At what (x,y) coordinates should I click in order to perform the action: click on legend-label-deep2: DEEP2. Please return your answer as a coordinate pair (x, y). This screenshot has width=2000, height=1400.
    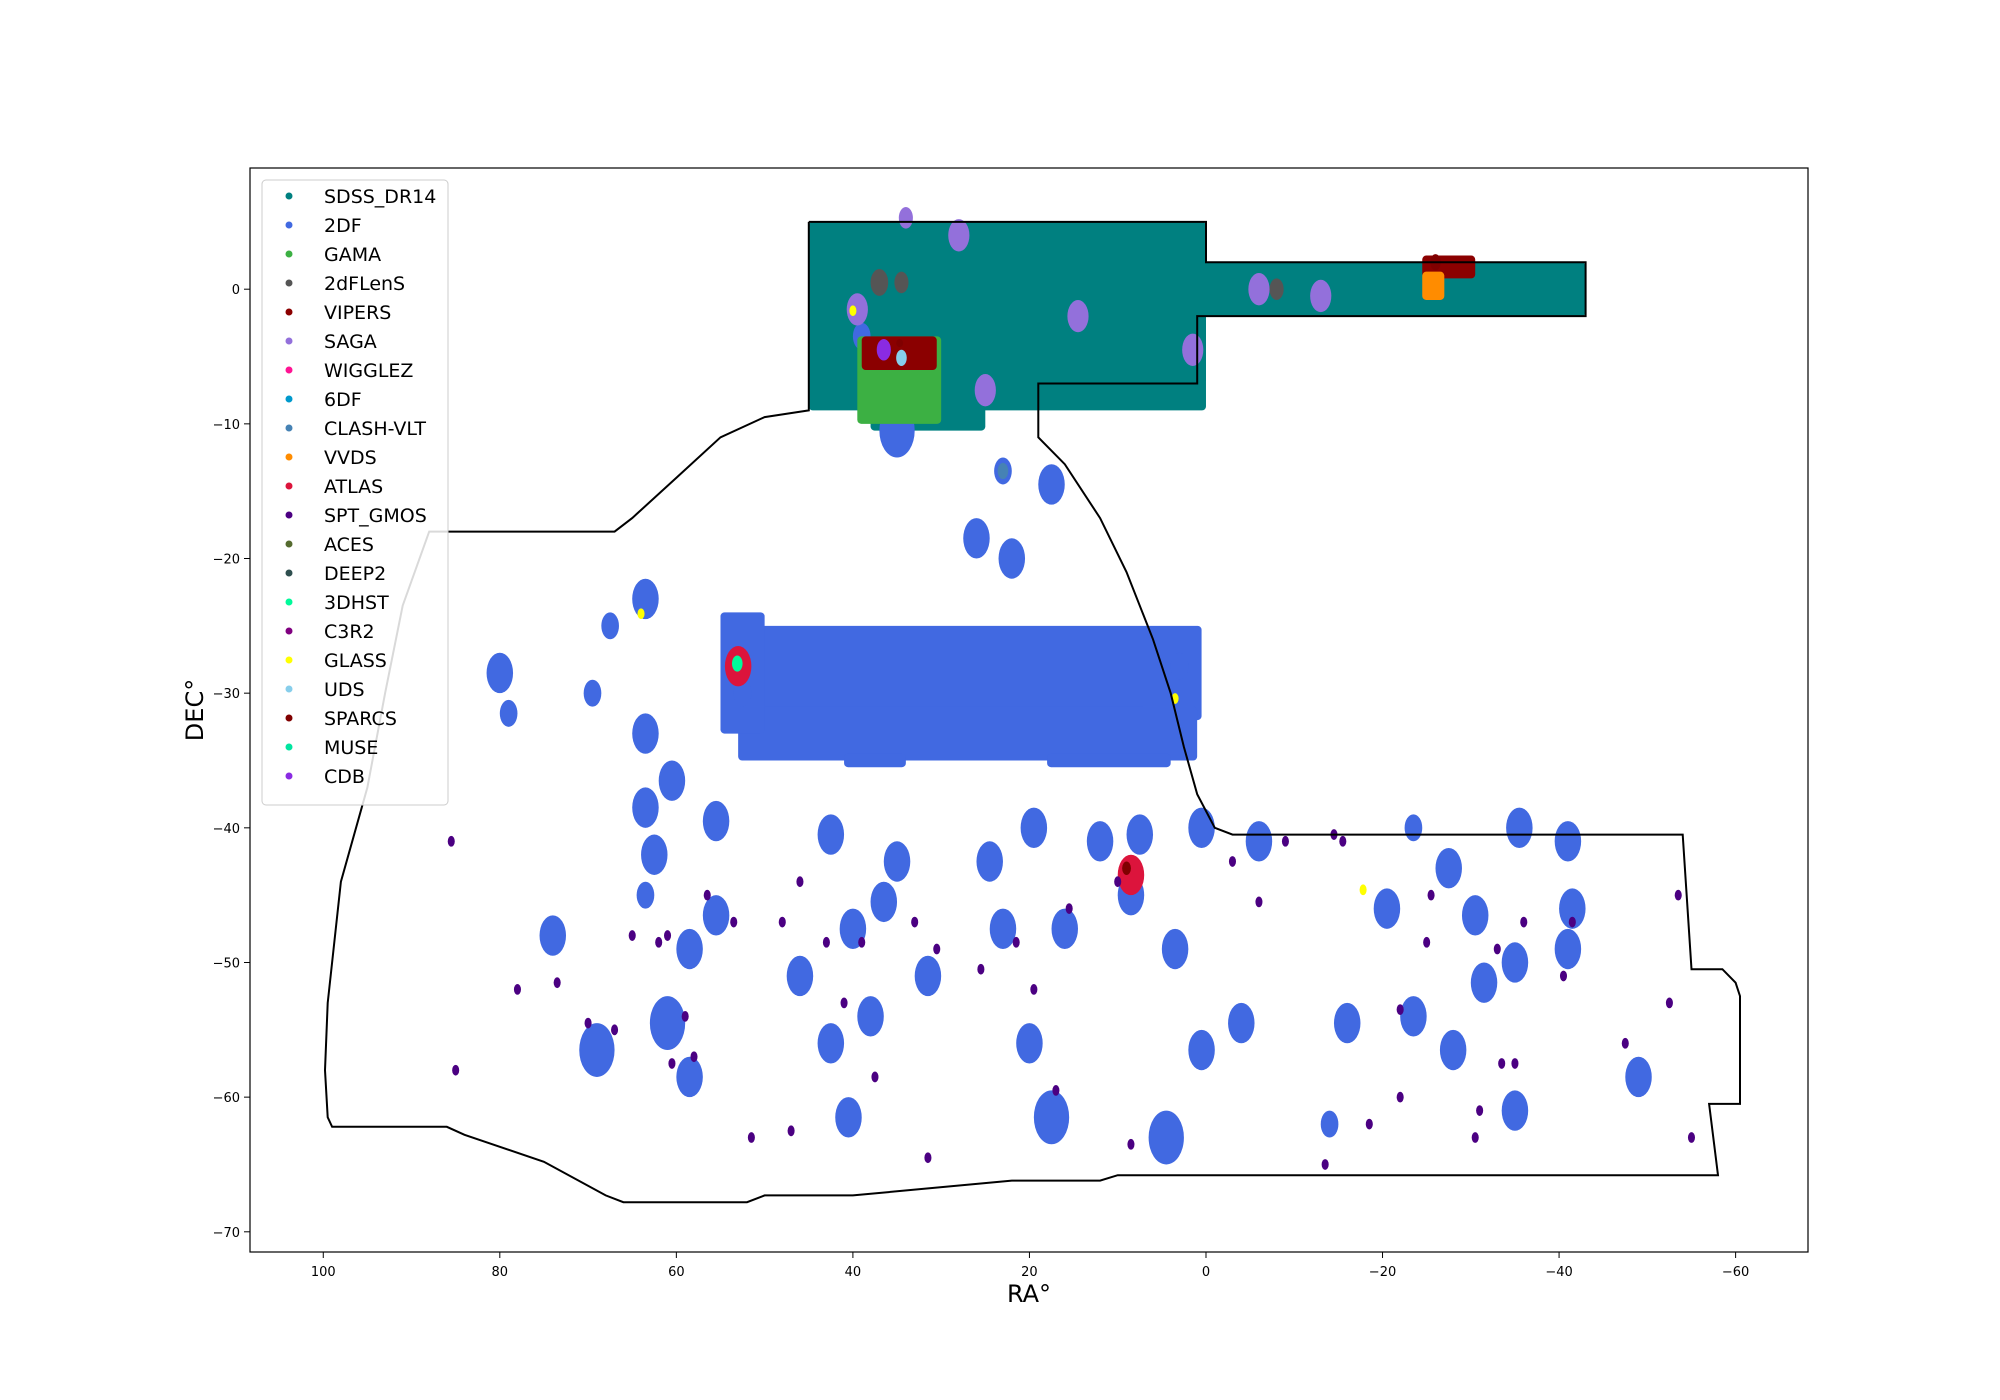
    Looking at the image, I should click on (355, 574).